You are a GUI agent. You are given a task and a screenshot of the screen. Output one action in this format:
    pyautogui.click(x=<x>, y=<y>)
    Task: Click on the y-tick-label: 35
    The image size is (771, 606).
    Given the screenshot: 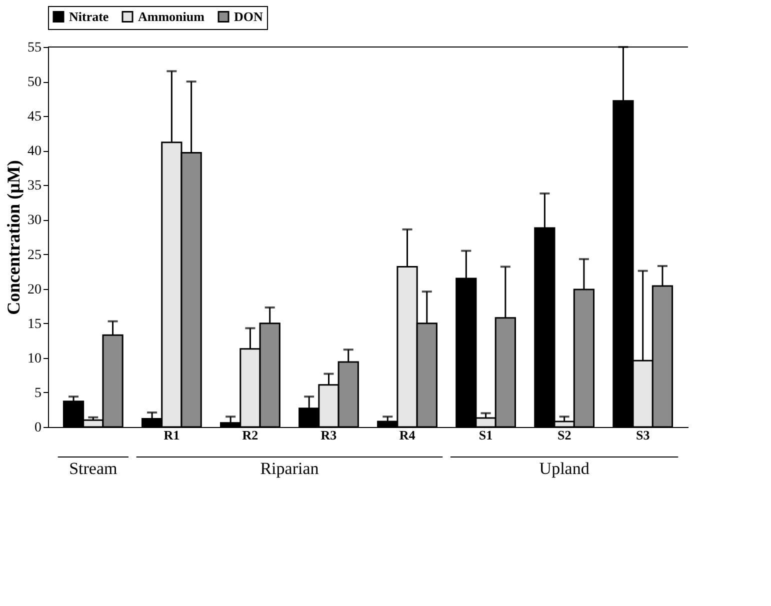 What is the action you would take?
    pyautogui.click(x=35, y=186)
    